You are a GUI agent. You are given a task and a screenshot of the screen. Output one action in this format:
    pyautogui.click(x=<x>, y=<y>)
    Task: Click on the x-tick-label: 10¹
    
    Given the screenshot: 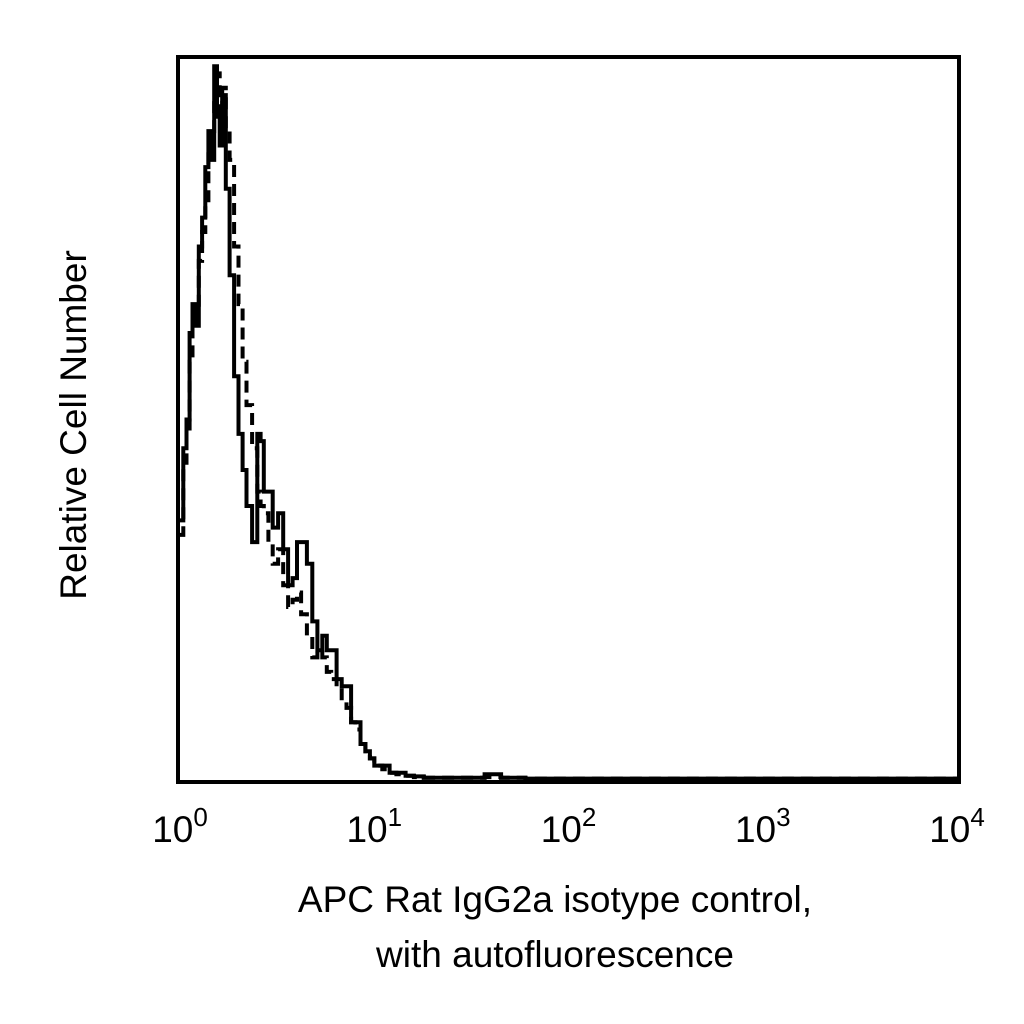 What is the action you would take?
    pyautogui.click(x=374, y=826)
    